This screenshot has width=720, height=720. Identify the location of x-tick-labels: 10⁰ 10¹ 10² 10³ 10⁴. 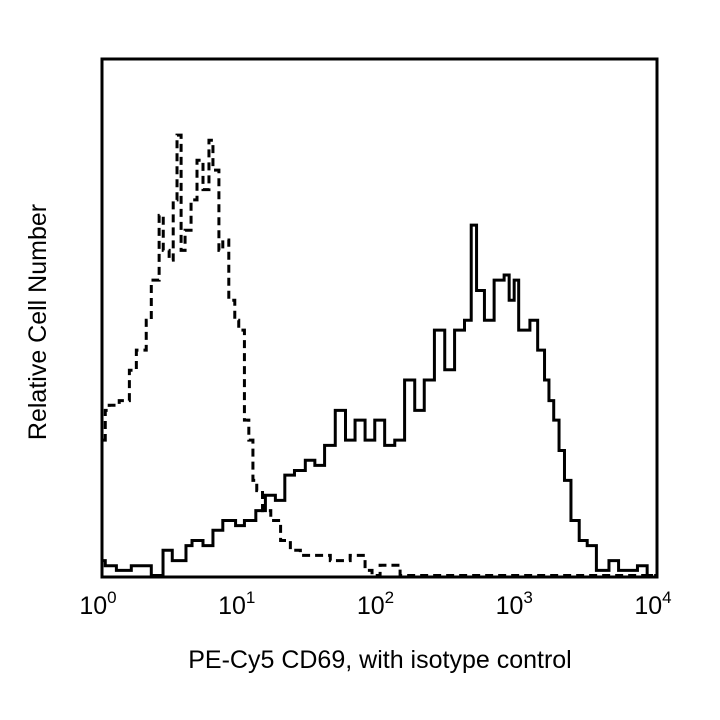
(375, 604).